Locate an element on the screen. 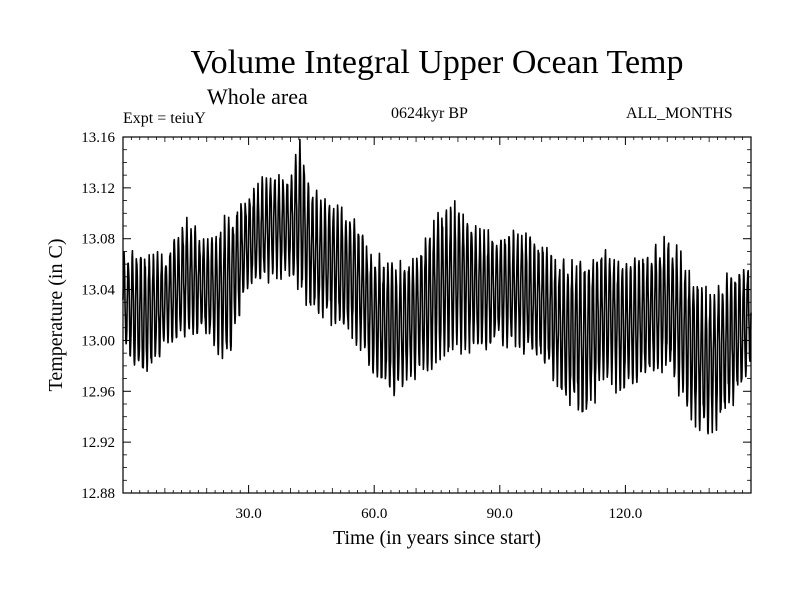  x-tick-label: 120.0 is located at coordinates (626, 514).